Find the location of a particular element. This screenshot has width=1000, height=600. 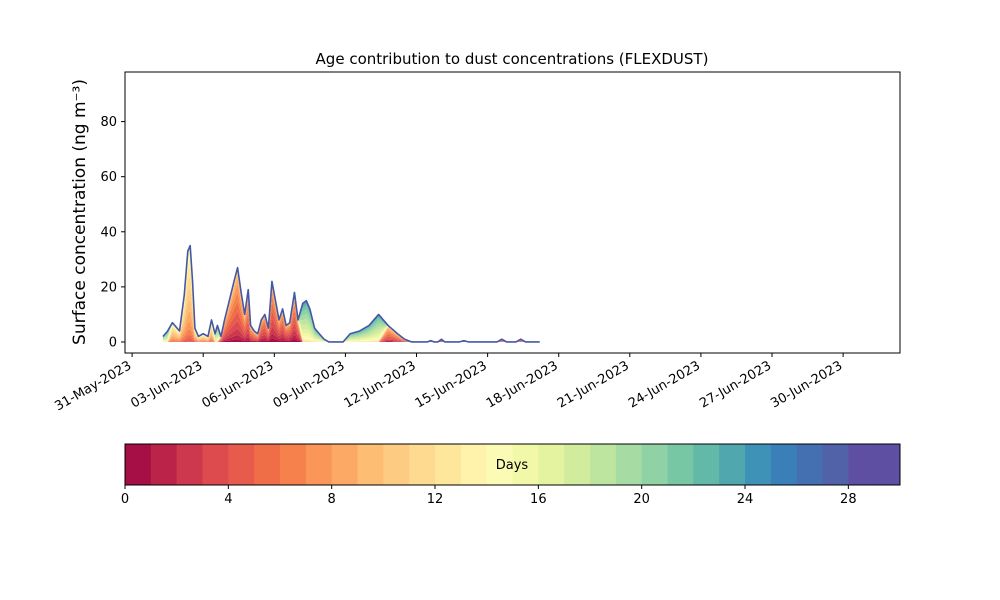

y-axis-label: Surface concentration (ng m⁻³) is located at coordinates (80, 212).